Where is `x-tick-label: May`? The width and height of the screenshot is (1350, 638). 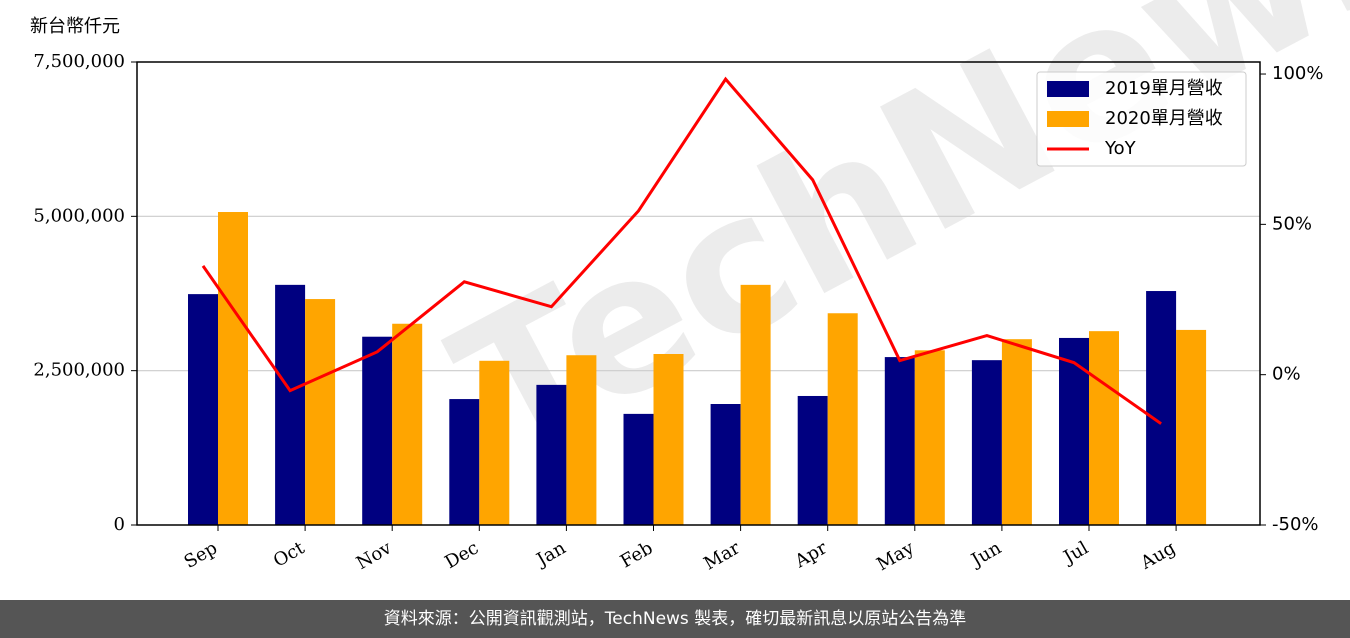
x-tick-label: May is located at coordinates (895, 556).